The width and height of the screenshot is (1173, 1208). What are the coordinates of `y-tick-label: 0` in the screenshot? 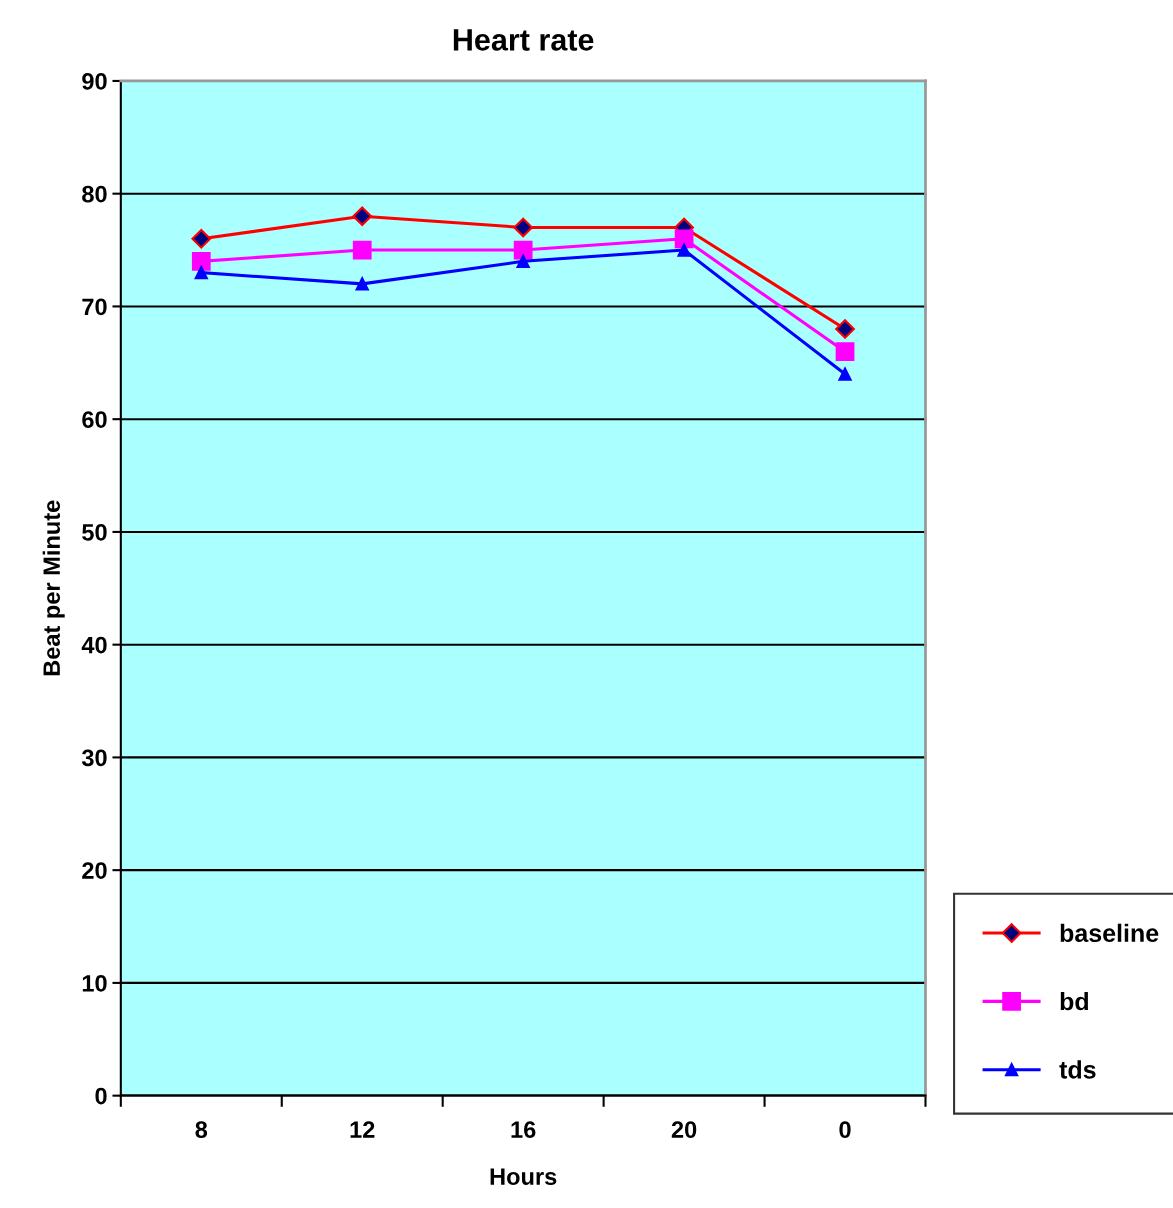 It's located at (101, 1096).